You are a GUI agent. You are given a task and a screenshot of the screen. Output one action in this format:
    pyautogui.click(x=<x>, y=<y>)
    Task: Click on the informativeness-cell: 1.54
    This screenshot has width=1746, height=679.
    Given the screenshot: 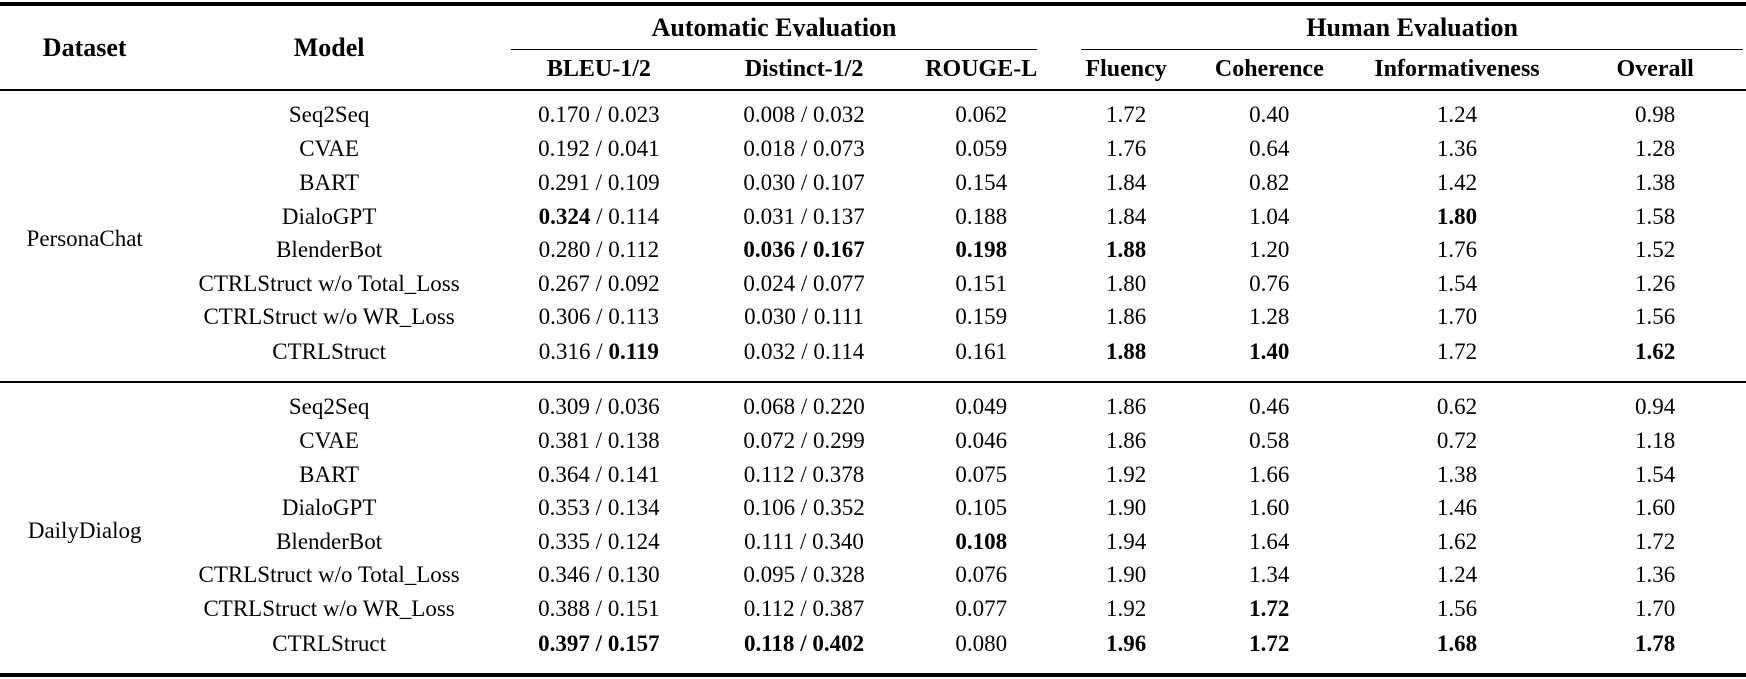 What is the action you would take?
    pyautogui.click(x=1457, y=284)
    